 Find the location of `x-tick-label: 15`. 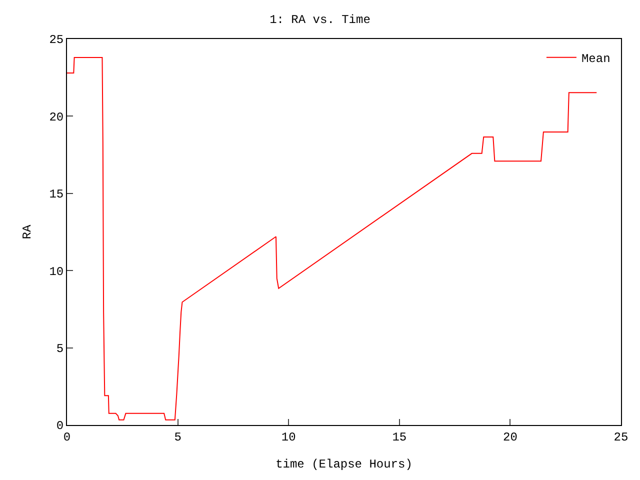

x-tick-label: 15 is located at coordinates (399, 437).